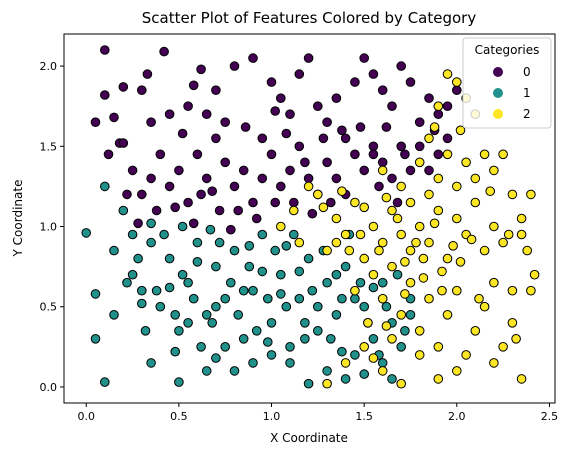 Image resolution: width=572 pixels, height=455 pixels. I want to click on y-tick-label: 2.0, so click(49, 66).